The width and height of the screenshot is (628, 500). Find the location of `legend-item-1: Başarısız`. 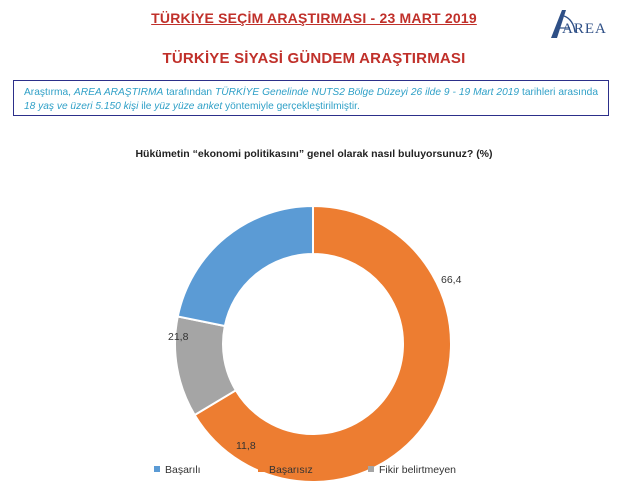

legend-item-1: Başarısız is located at coordinates (285, 470).